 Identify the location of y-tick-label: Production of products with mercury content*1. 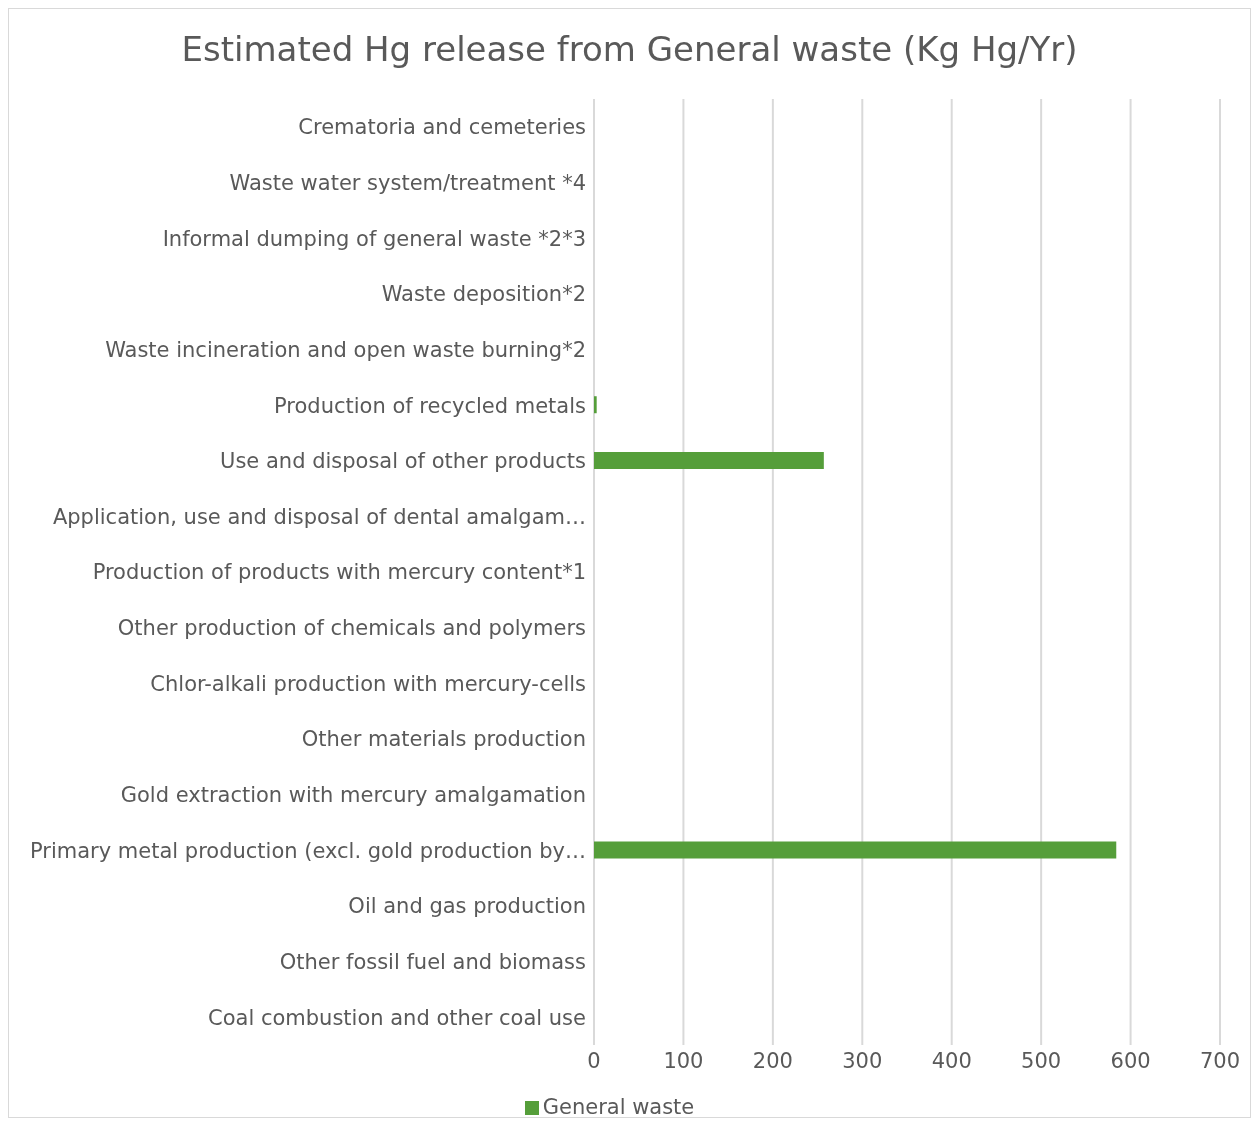
(339, 572).